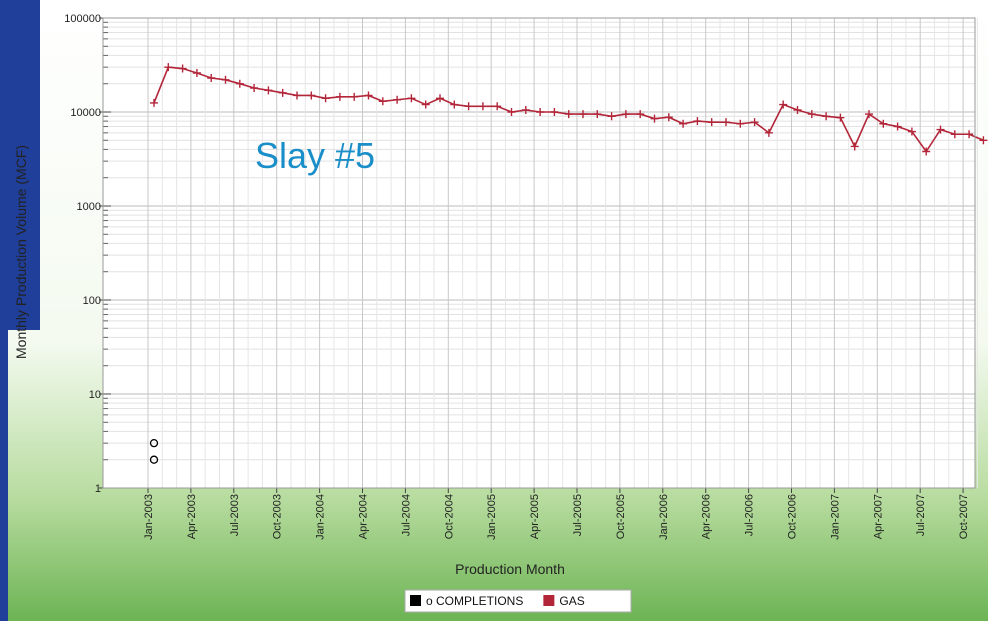  What do you see at coordinates (571, 601) in the screenshot?
I see `legend-label: GAS` at bounding box center [571, 601].